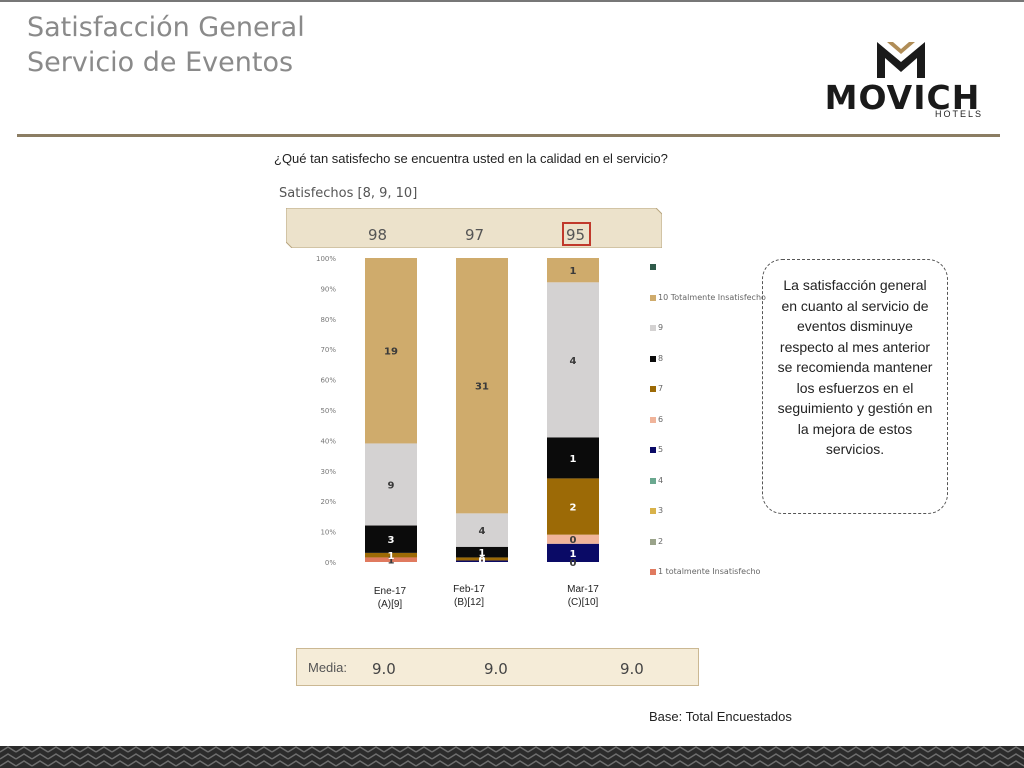 The height and width of the screenshot is (768, 1024). I want to click on data-label-2-1: 2, so click(573, 508).